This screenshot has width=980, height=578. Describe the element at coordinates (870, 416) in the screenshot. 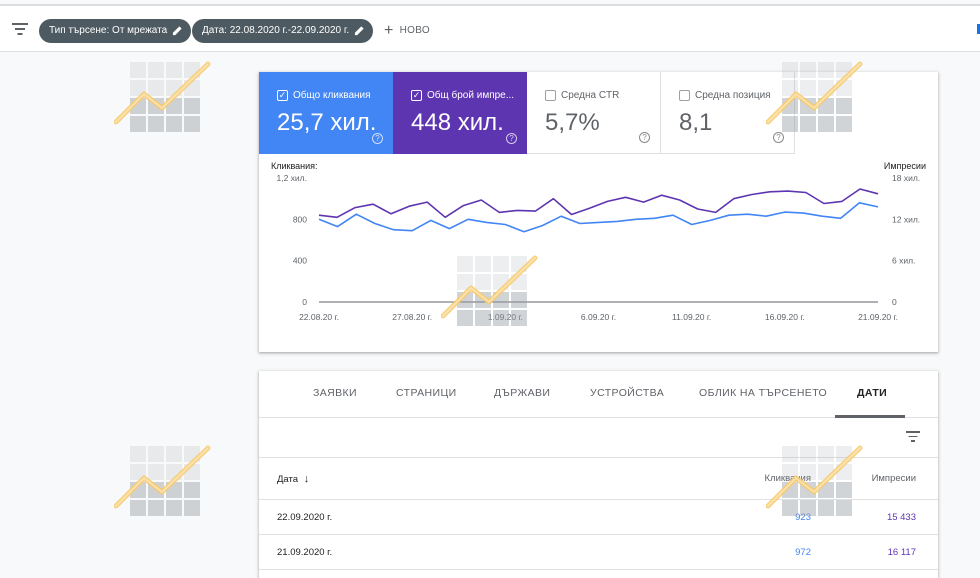

I see `active-tab-indicator` at that location.